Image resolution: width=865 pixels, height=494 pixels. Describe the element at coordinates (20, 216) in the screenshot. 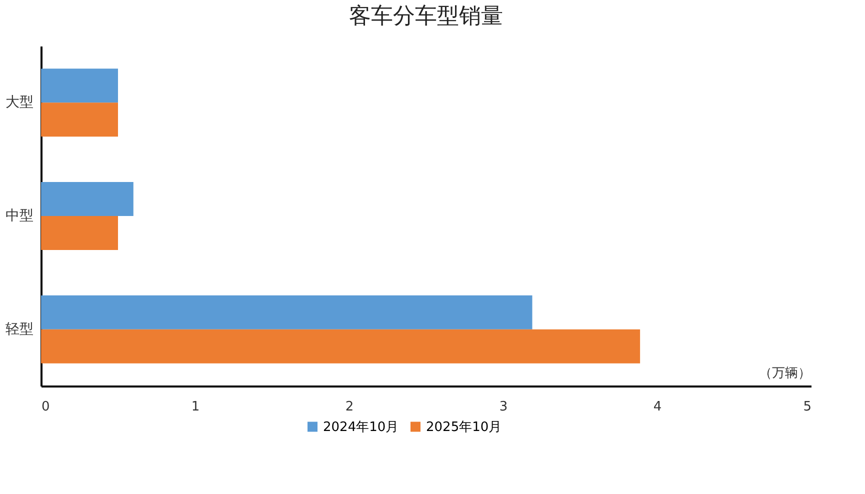

I see `y-tick-label: 中型` at that location.